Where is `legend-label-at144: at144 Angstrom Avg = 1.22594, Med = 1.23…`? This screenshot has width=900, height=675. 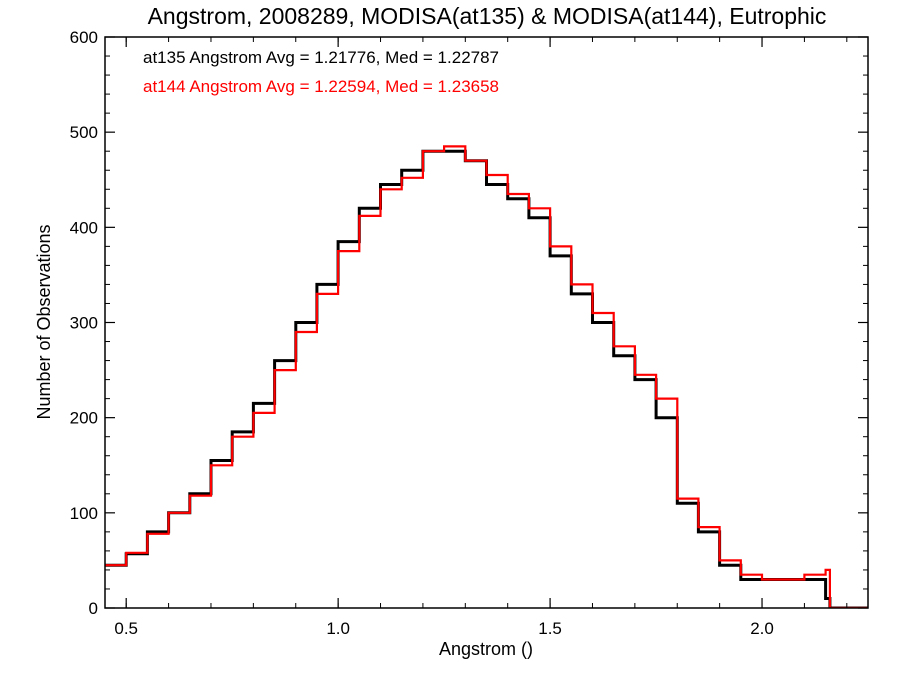
legend-label-at144: at144 Angstrom Avg = 1.22594, Med = 1.23… is located at coordinates (321, 86).